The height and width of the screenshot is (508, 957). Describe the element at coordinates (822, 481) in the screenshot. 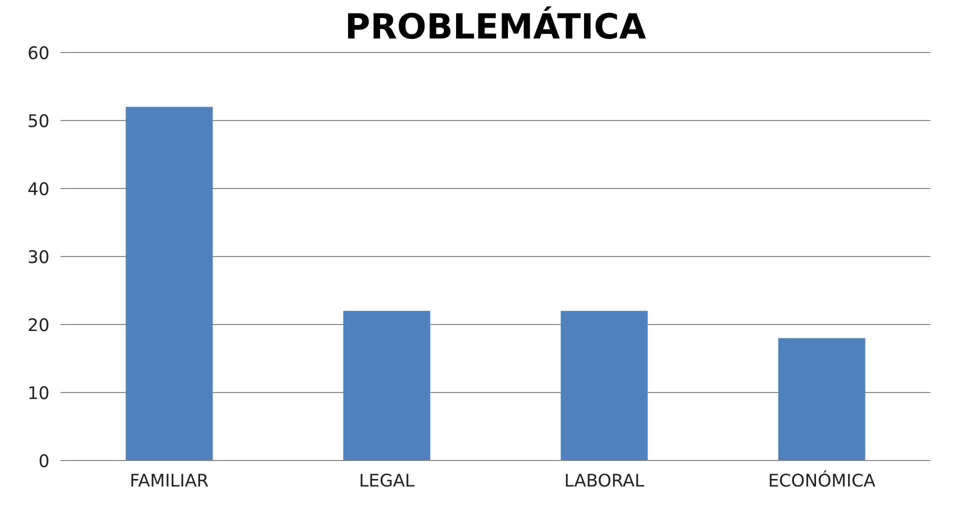

I see `x-tick-label: ECONÓMICA` at that location.